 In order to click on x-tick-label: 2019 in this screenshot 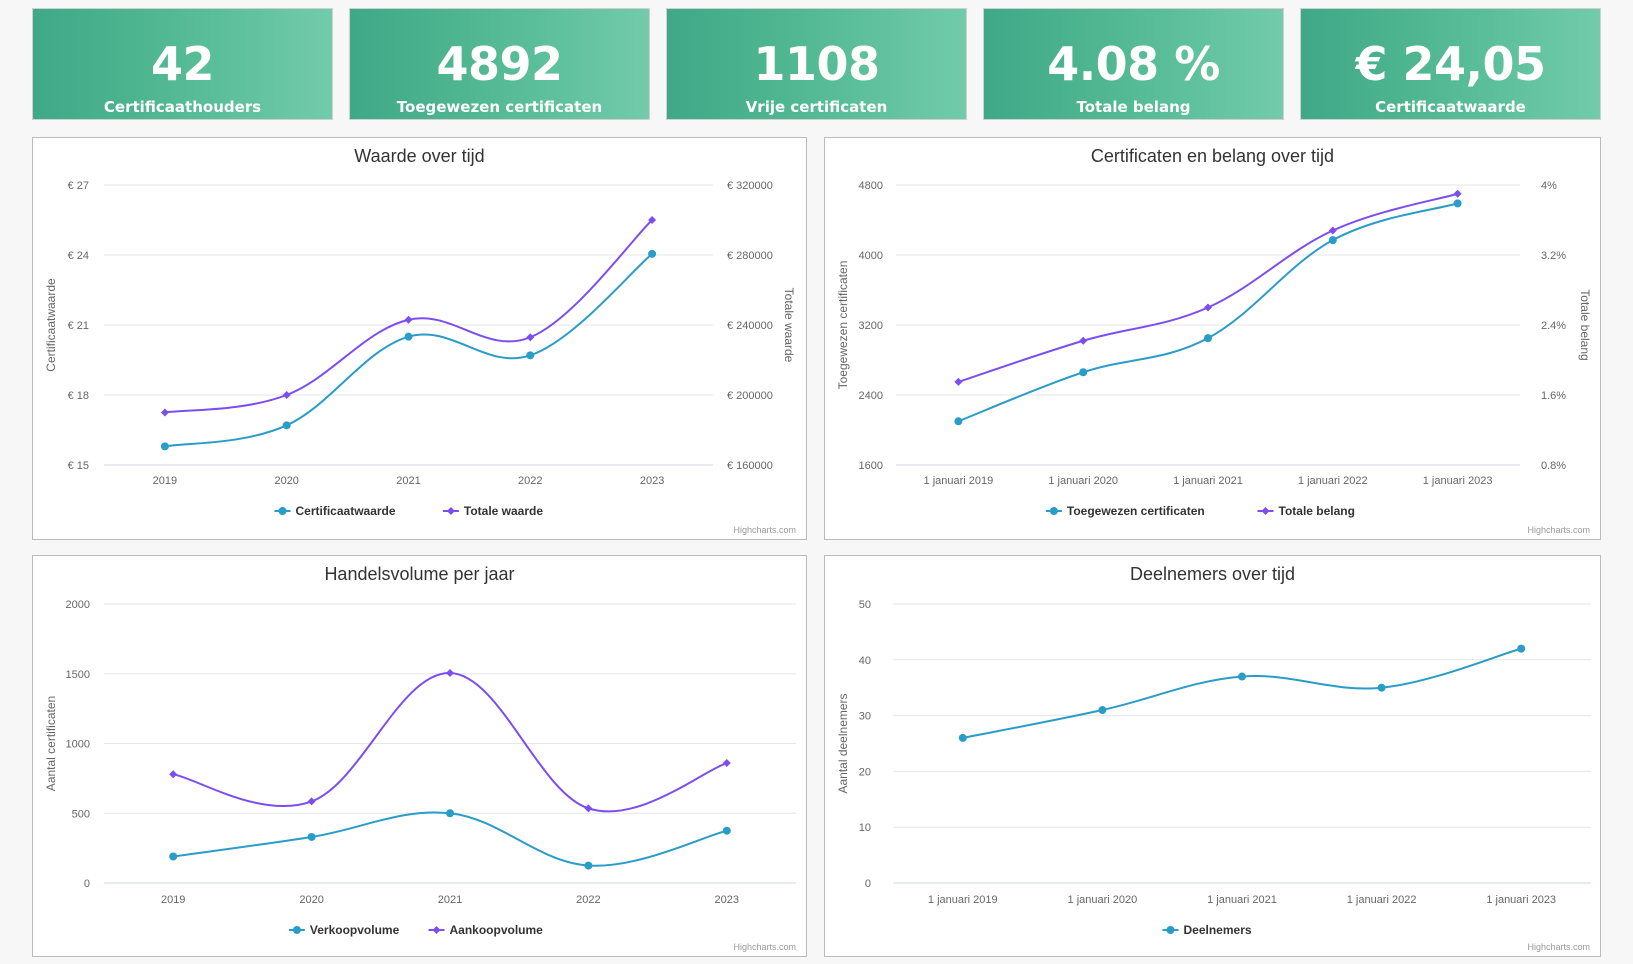, I will do `click(165, 481)`.